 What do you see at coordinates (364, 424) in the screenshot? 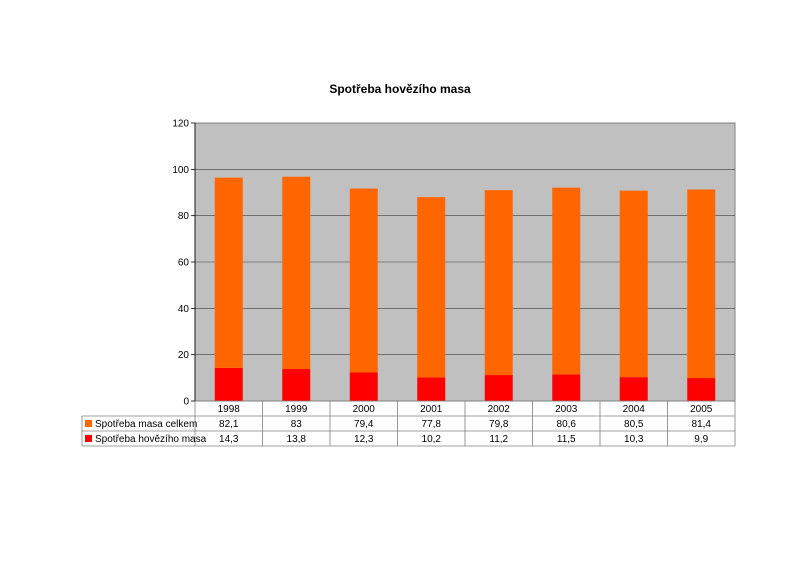
I see `data-label: 79,4` at bounding box center [364, 424].